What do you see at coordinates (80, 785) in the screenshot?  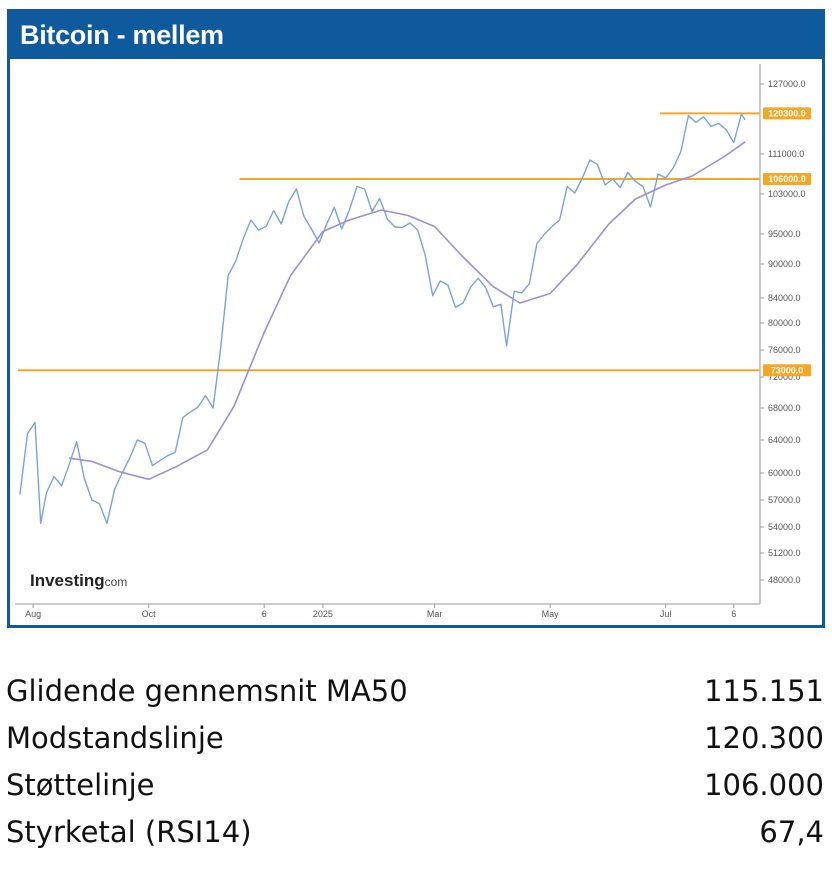 I see `stat-label: Støttelinje` at bounding box center [80, 785].